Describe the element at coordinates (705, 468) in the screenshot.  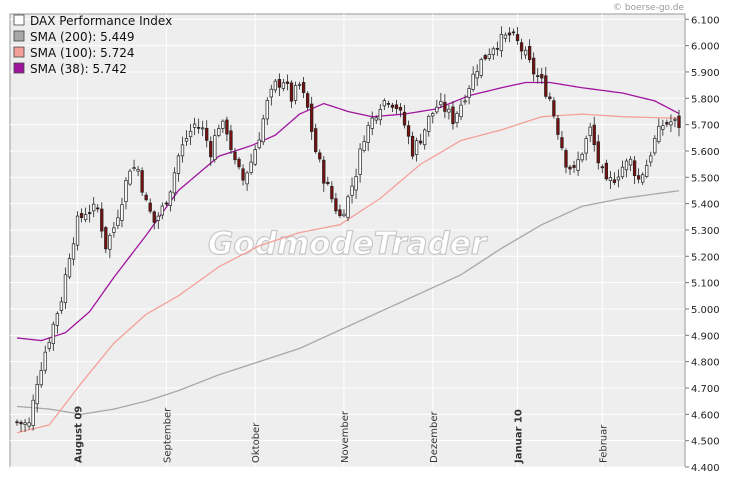
I see `y-tick-label: 4.400` at that location.